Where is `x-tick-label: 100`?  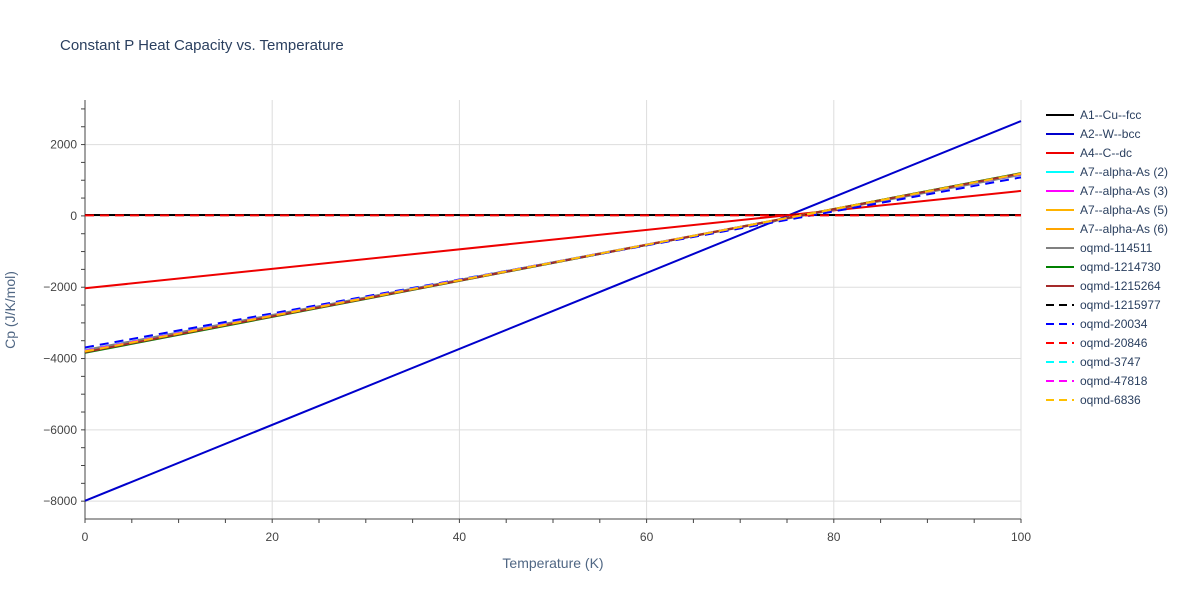
x-tick-label: 100 is located at coordinates (1021, 537).